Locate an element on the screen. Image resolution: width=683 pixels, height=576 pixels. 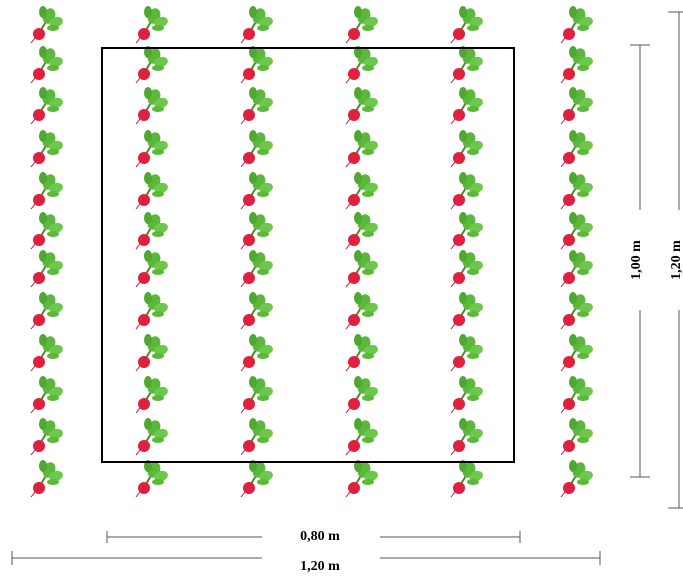
label-background is located at coordinates (639, 260).